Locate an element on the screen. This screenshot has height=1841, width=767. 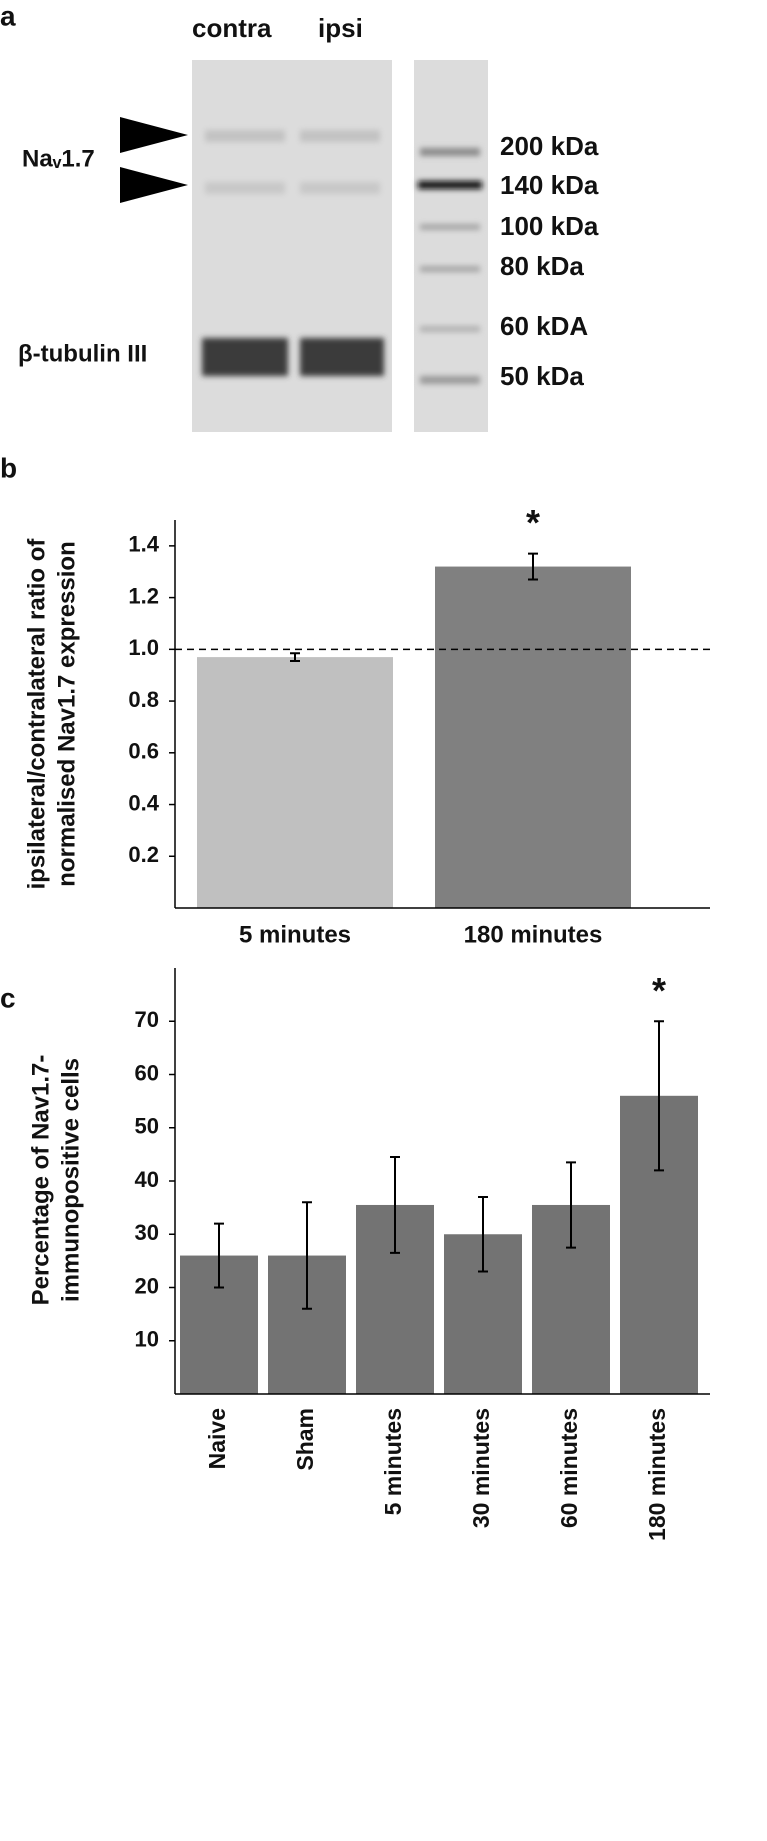
y-tick-label: 1.2 is located at coordinates (143, 595).